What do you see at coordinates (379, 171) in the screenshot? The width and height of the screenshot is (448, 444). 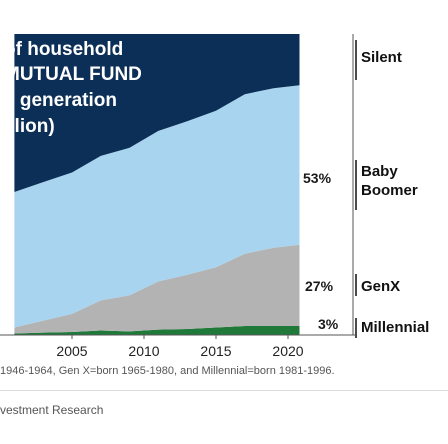 I see `legend-boomer-line1: Baby` at bounding box center [379, 171].